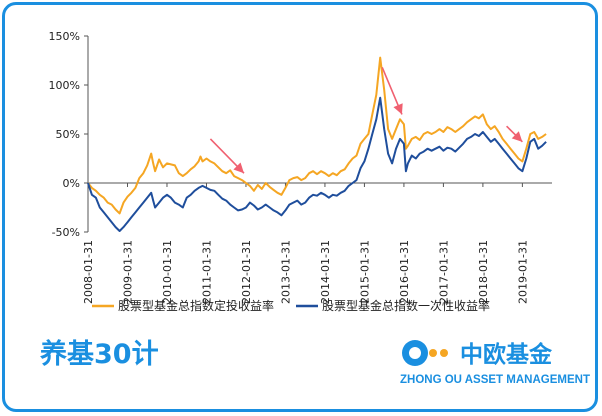 The height and width of the screenshot is (416, 602). What do you see at coordinates (406, 305) in the screenshot?
I see `legend-label: 股票型基金总指数一次性收益率` at bounding box center [406, 305].